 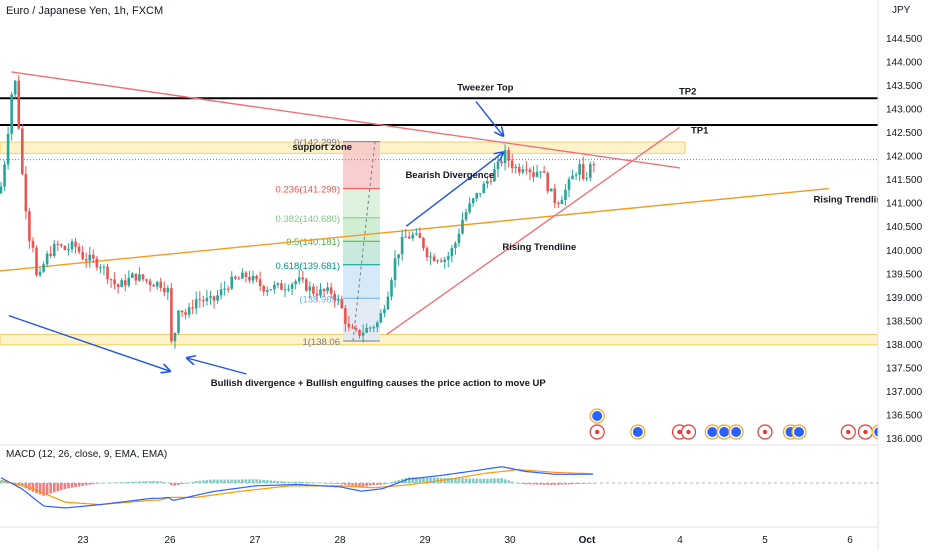 I want to click on fib-level-label: (138.969), so click(x=319, y=299).